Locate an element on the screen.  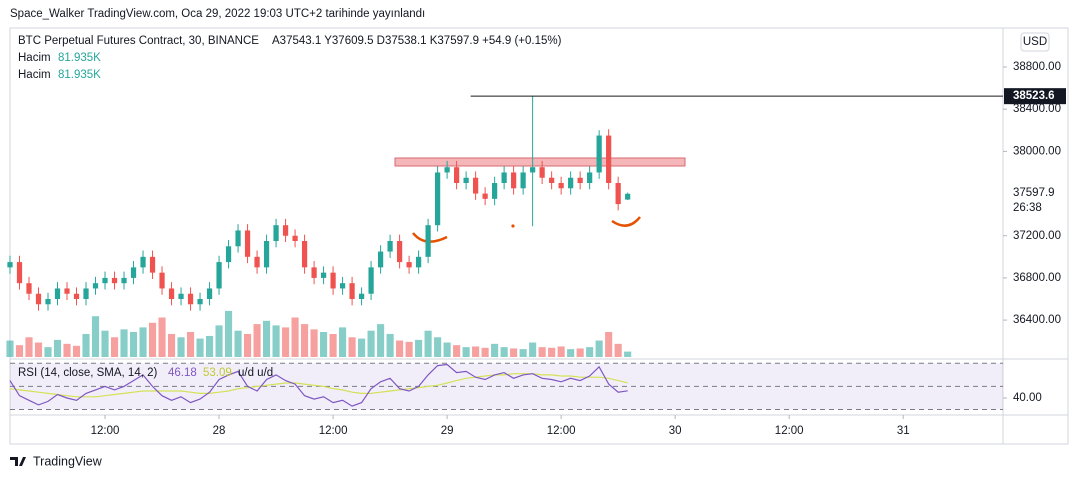
y-tick-label: 36400.00 is located at coordinates (1037, 320).